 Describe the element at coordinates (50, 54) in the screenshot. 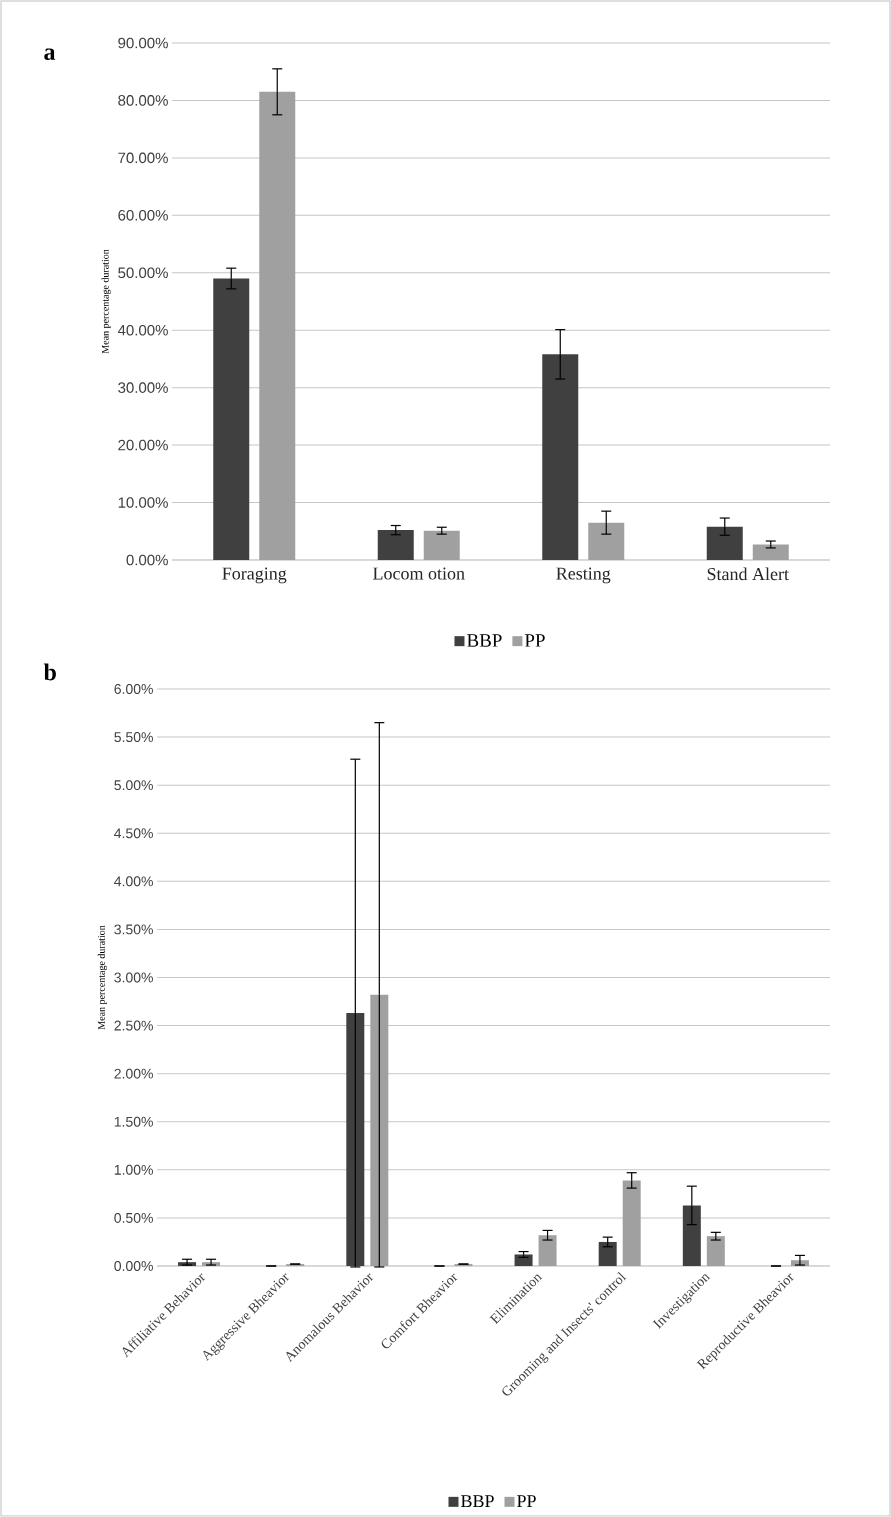

I see `chart-title: a` at that location.